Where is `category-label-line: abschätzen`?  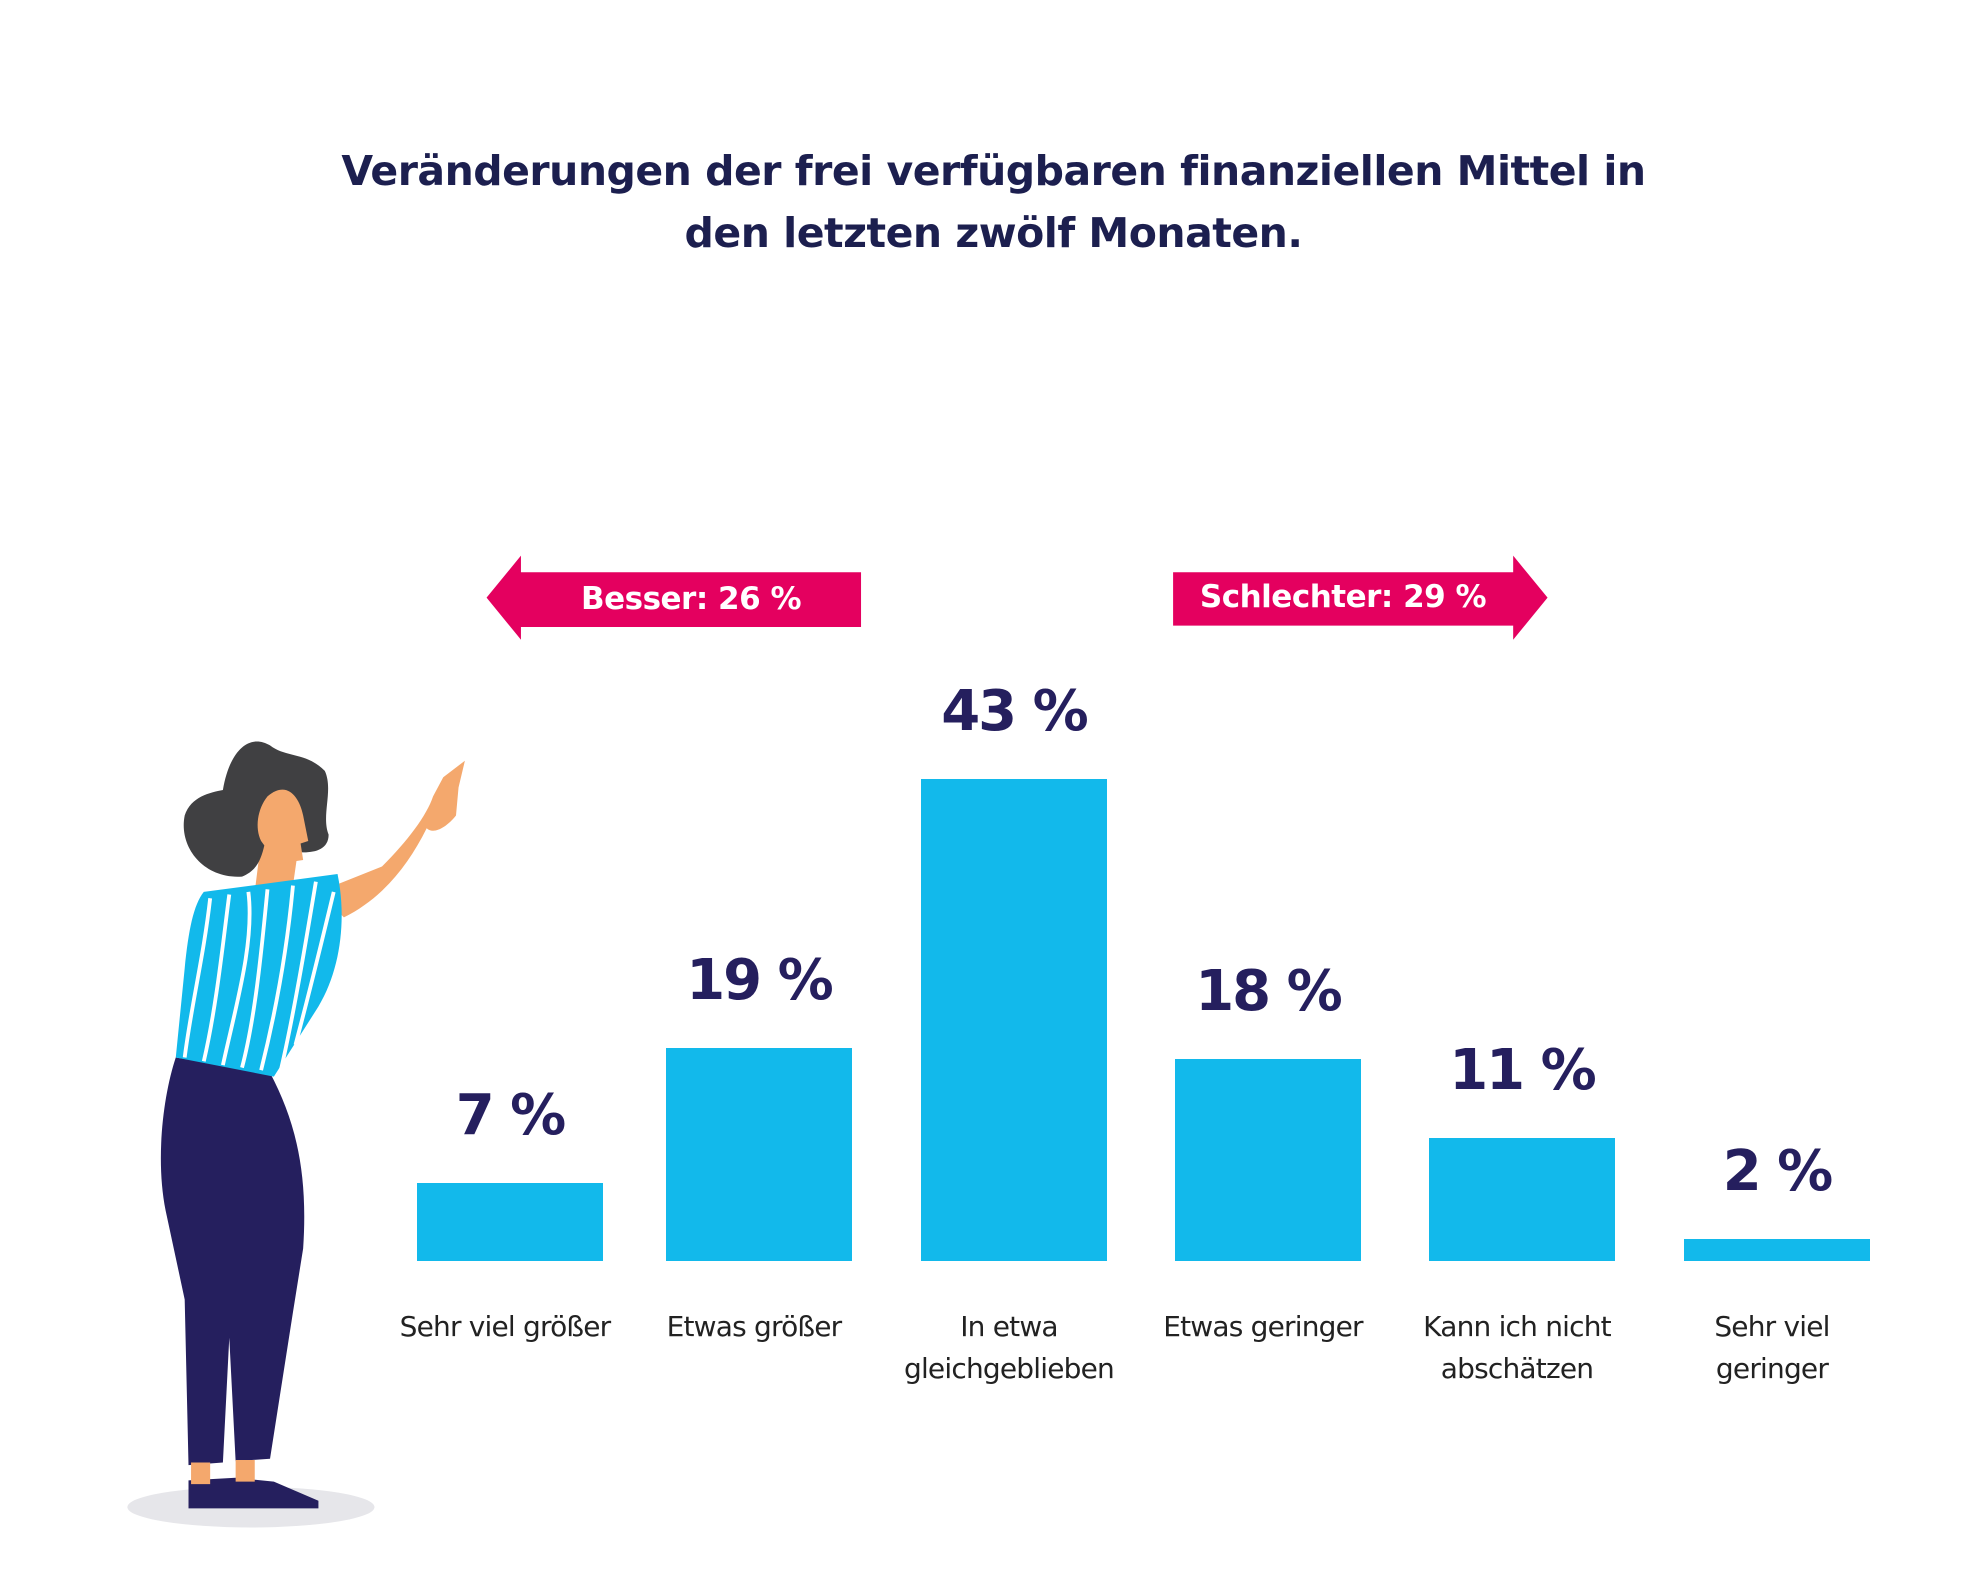 category-label-line: abschätzen is located at coordinates (1517, 1368).